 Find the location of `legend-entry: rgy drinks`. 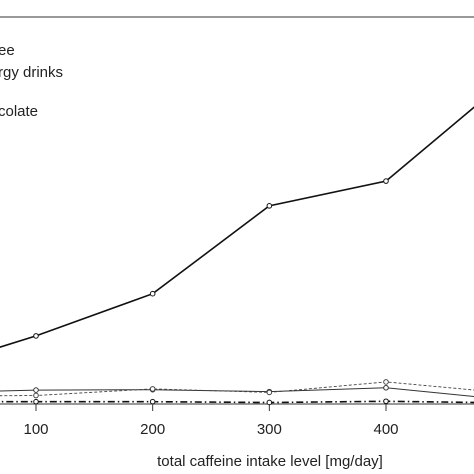

legend-entry: rgy drinks is located at coordinates (31, 72).